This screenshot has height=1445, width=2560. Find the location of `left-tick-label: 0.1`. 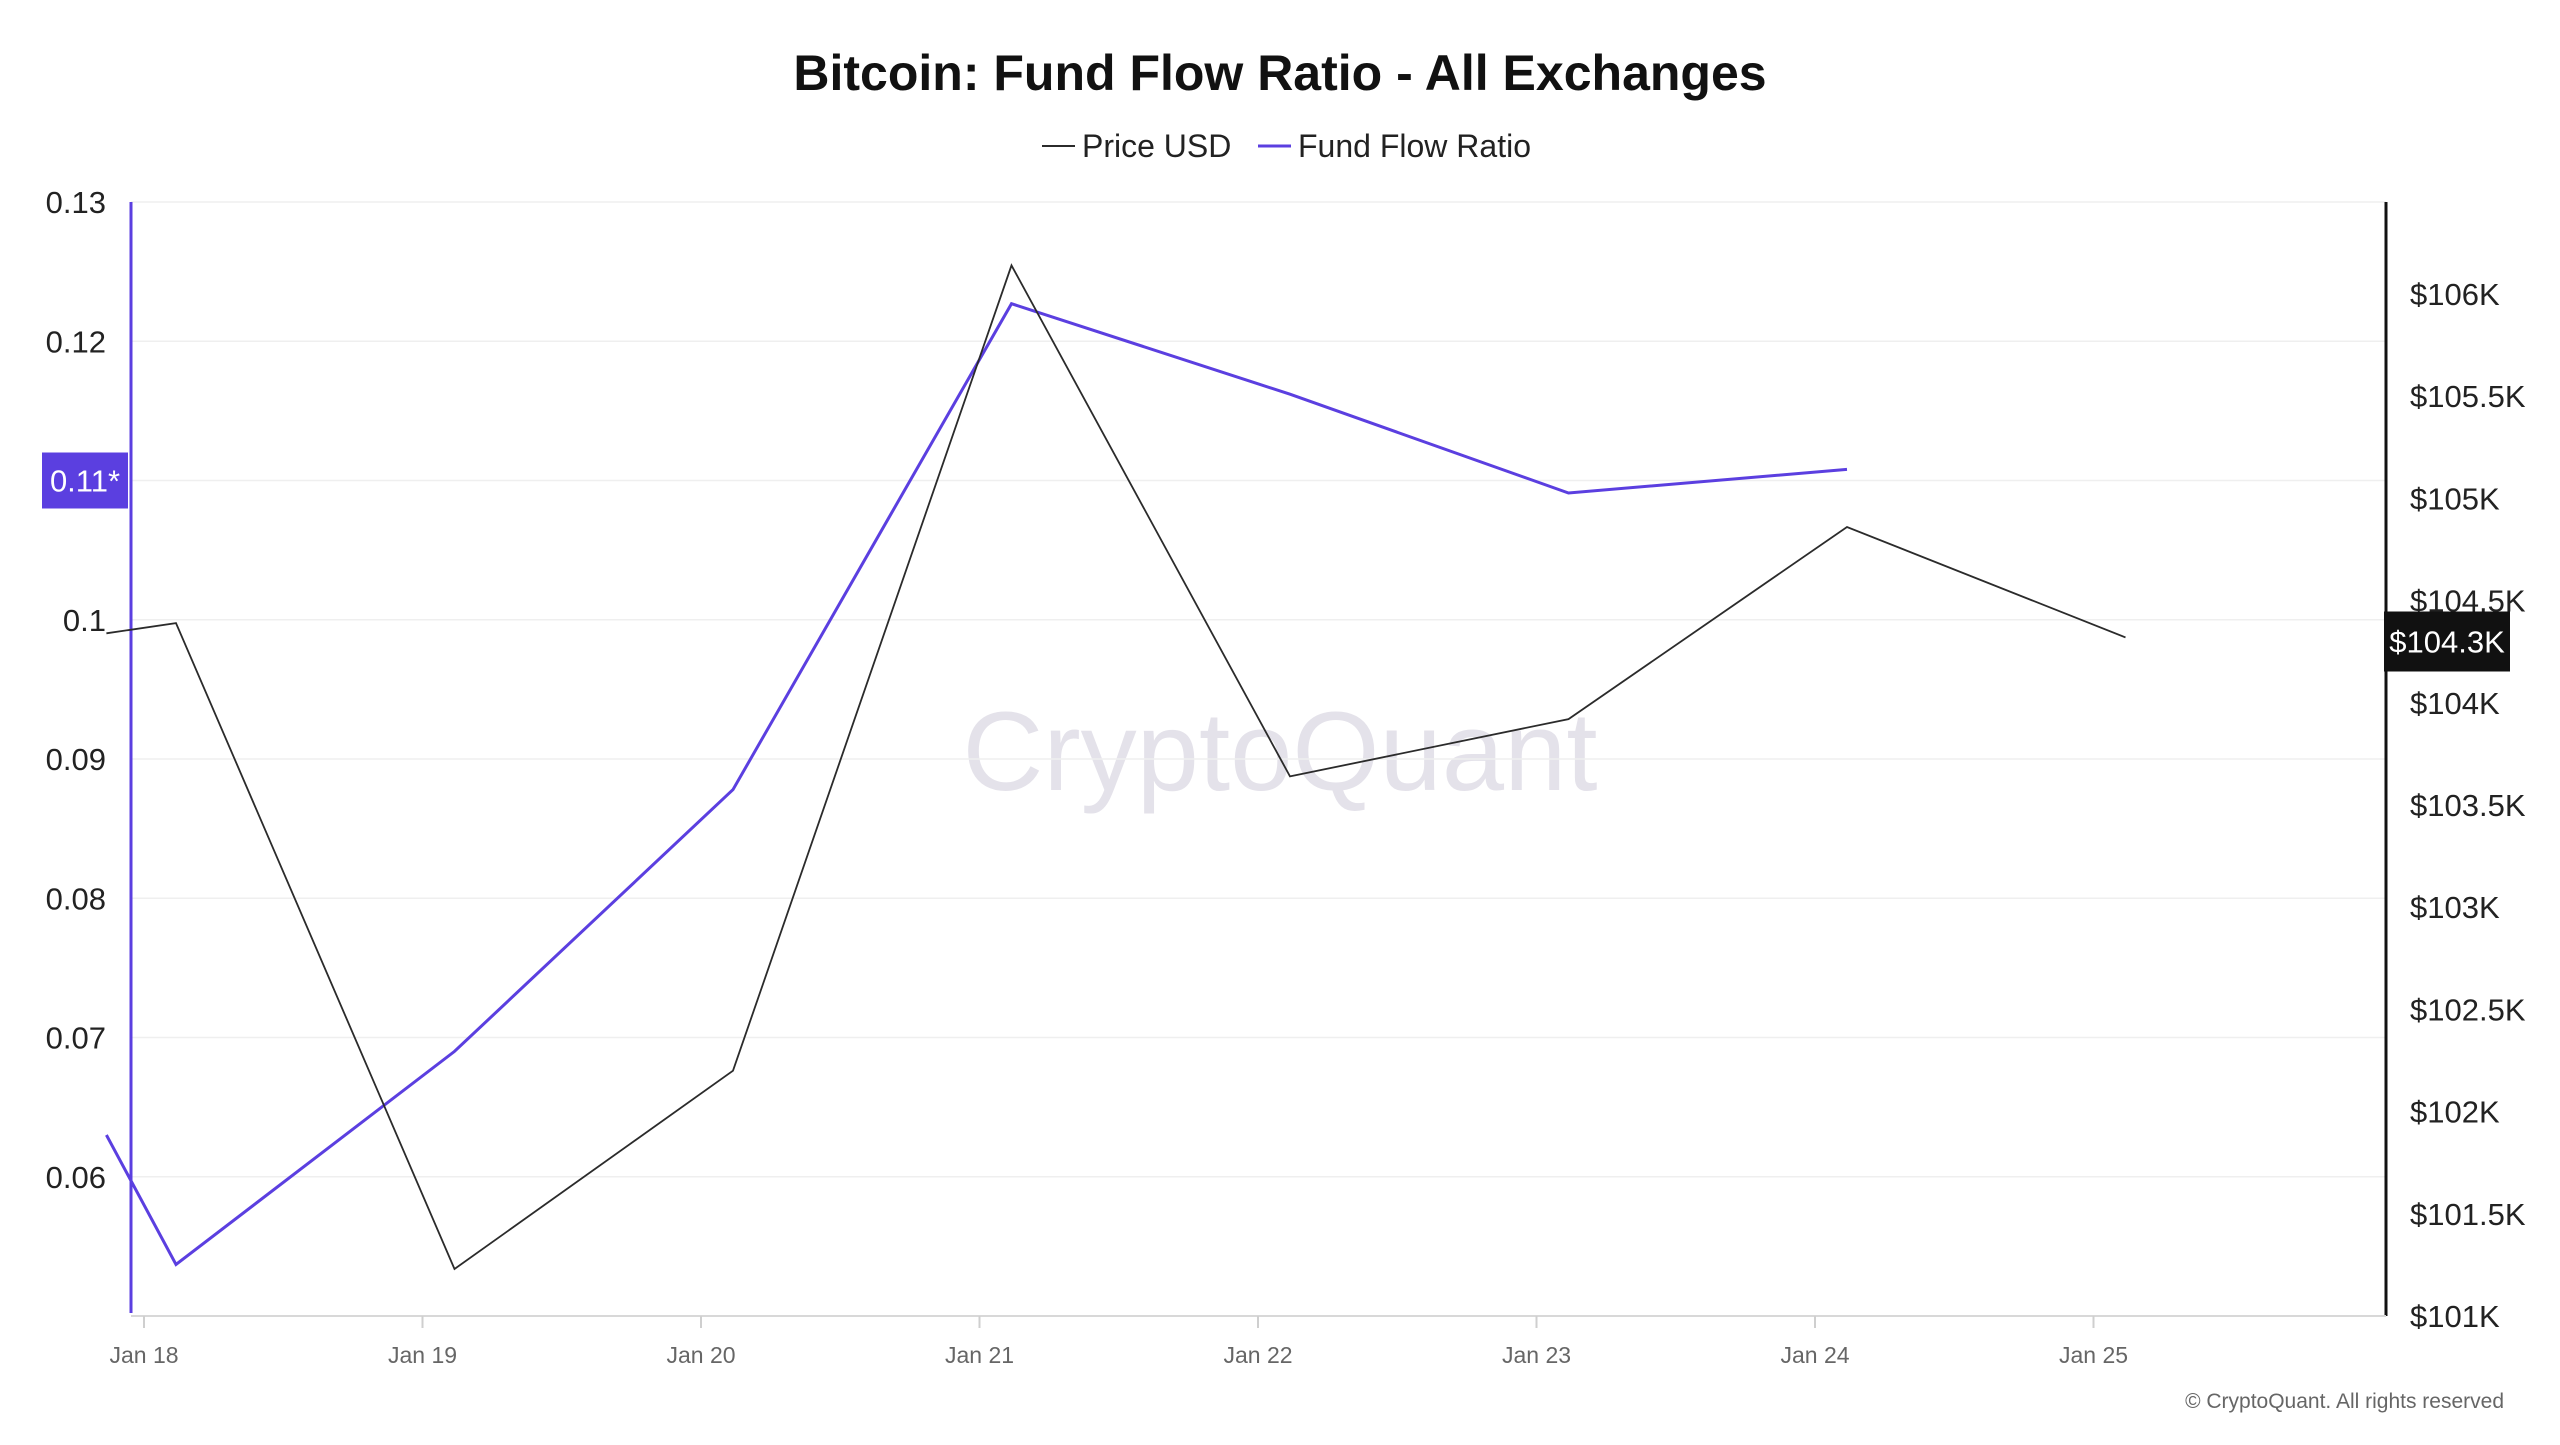

left-tick-label: 0.1 is located at coordinates (84, 620).